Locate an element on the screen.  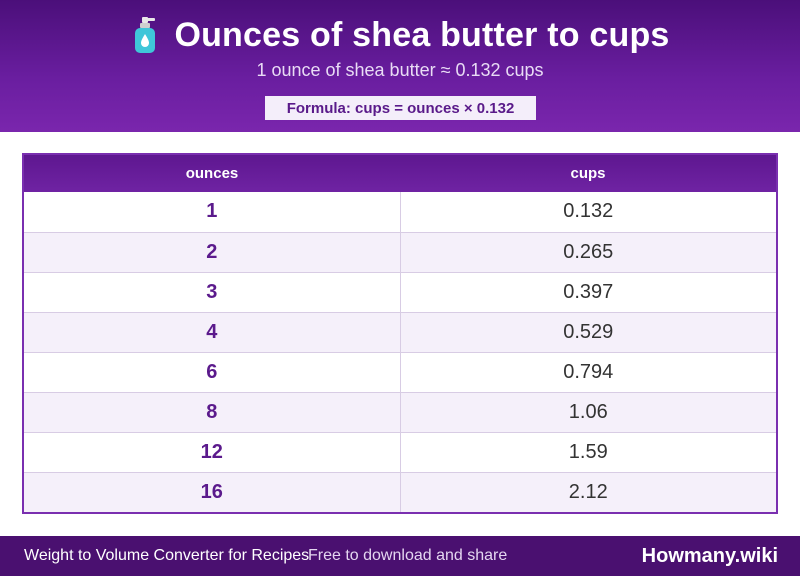
table-row: 2 0.265 is located at coordinates (400, 252).